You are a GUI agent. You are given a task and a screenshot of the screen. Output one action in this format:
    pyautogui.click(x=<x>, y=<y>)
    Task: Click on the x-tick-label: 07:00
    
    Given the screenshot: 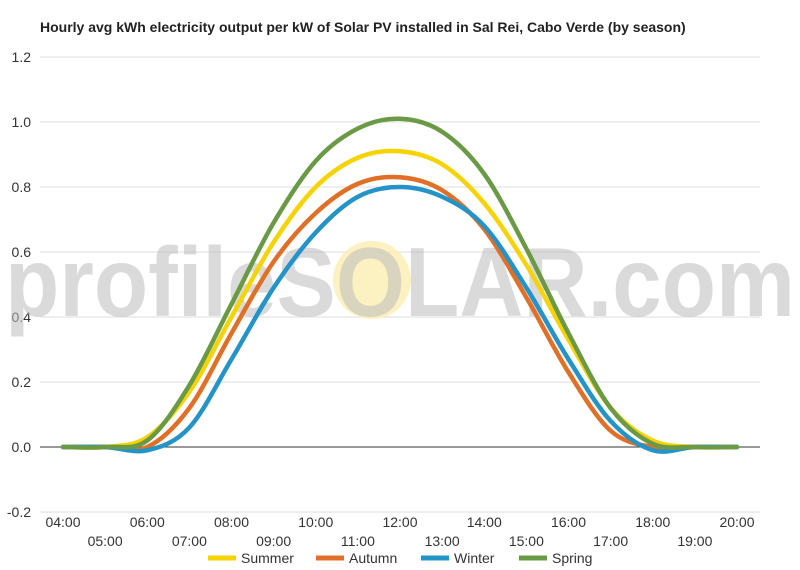 What is the action you would take?
    pyautogui.click(x=189, y=541)
    